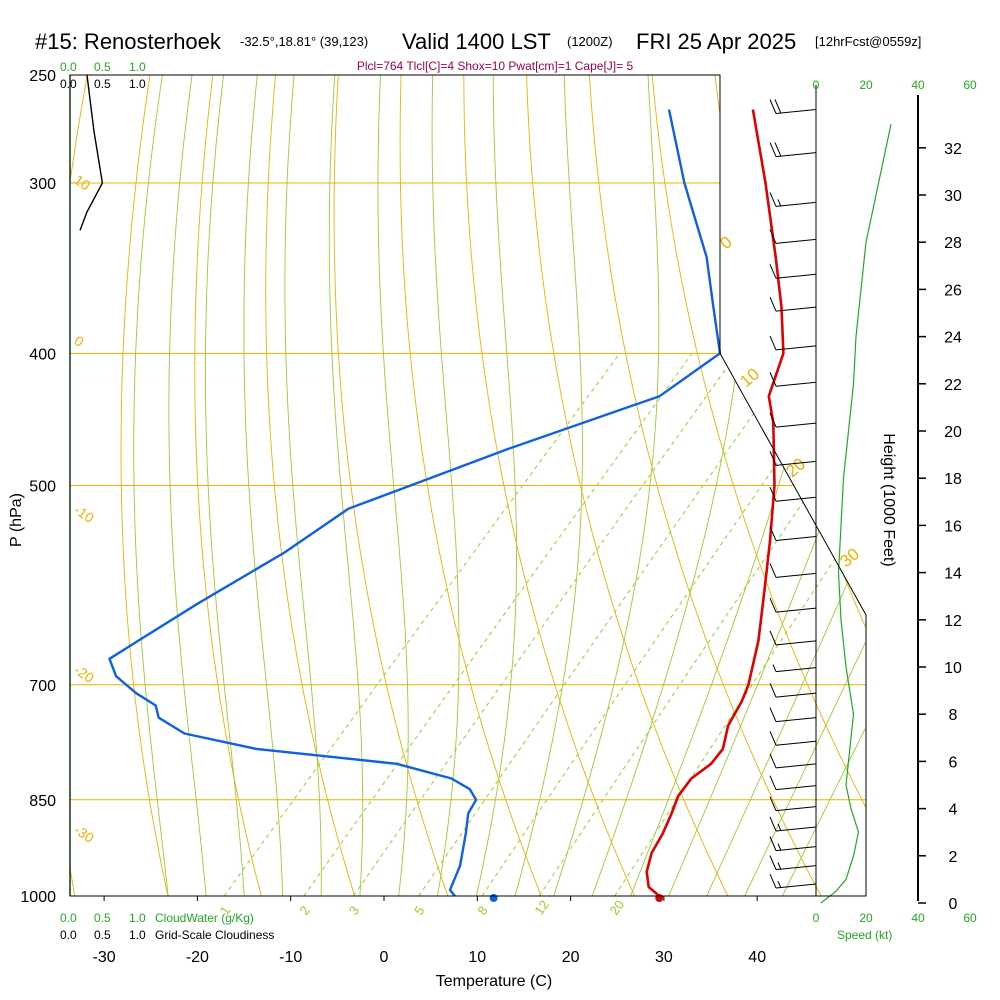 The image size is (1000, 1000). What do you see at coordinates (953, 243) in the screenshot?
I see `height-tick-label: 28` at bounding box center [953, 243].